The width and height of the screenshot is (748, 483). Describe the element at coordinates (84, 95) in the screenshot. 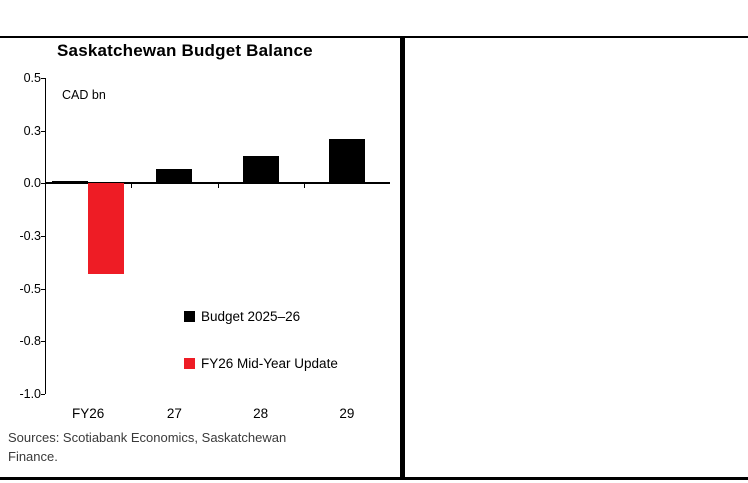

I see `y-axis-unit-label: CAD bn` at that location.